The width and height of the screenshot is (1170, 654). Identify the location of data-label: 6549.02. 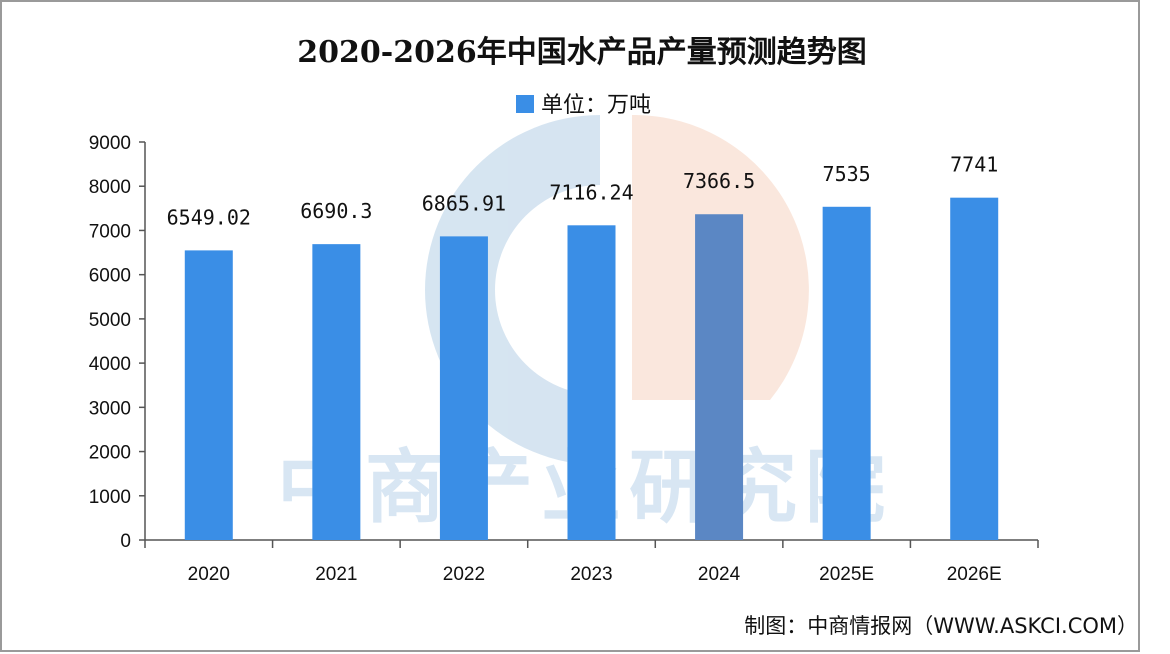
(209, 217).